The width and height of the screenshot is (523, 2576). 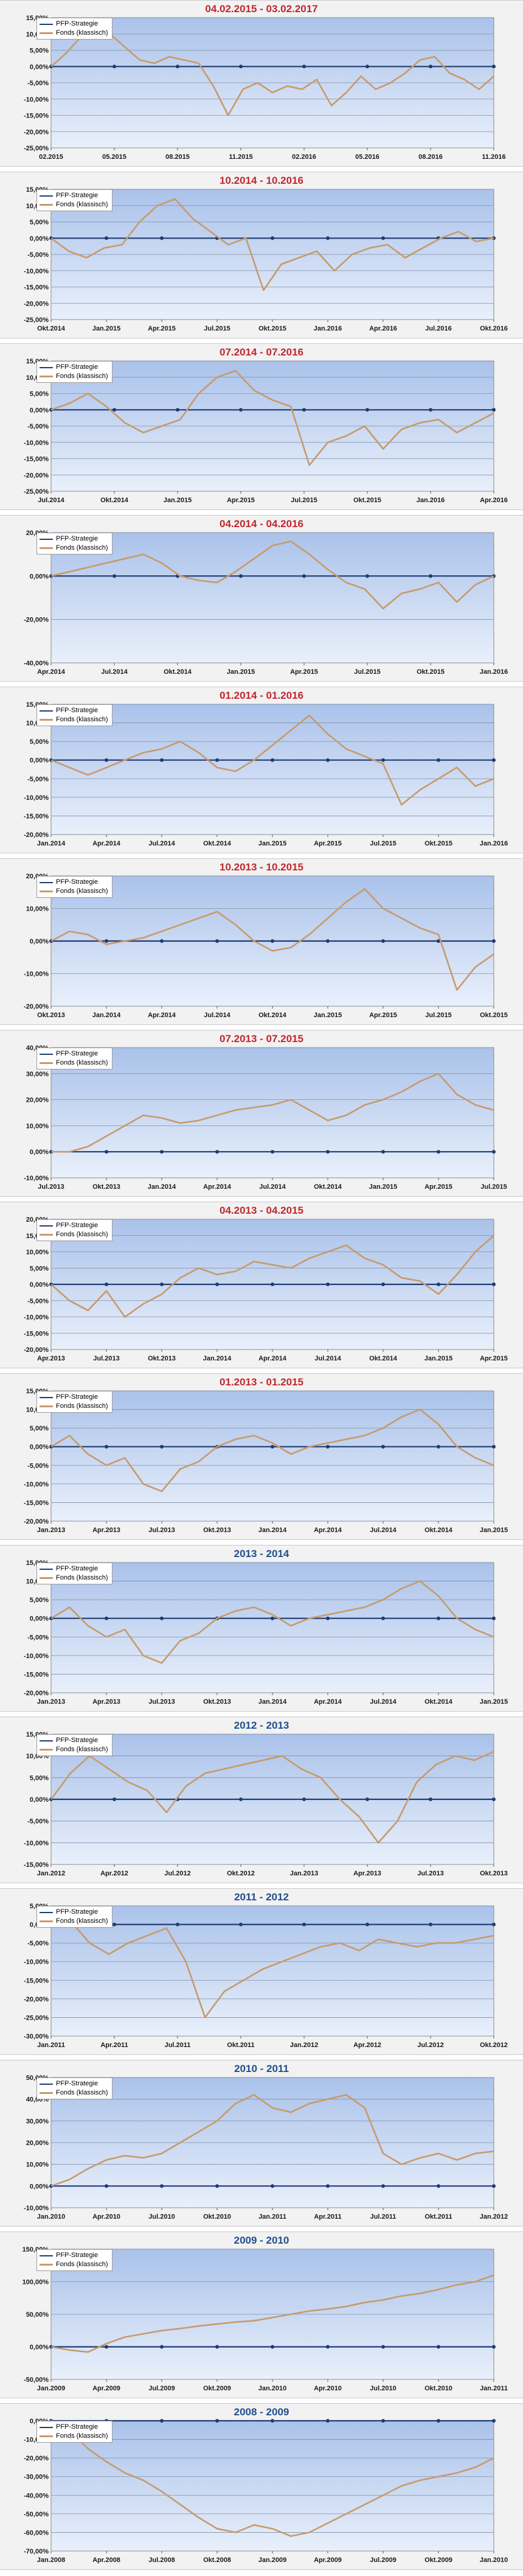 What do you see at coordinates (36, 2282) in the screenshot?
I see `y-tick-label: 100,00%` at bounding box center [36, 2282].